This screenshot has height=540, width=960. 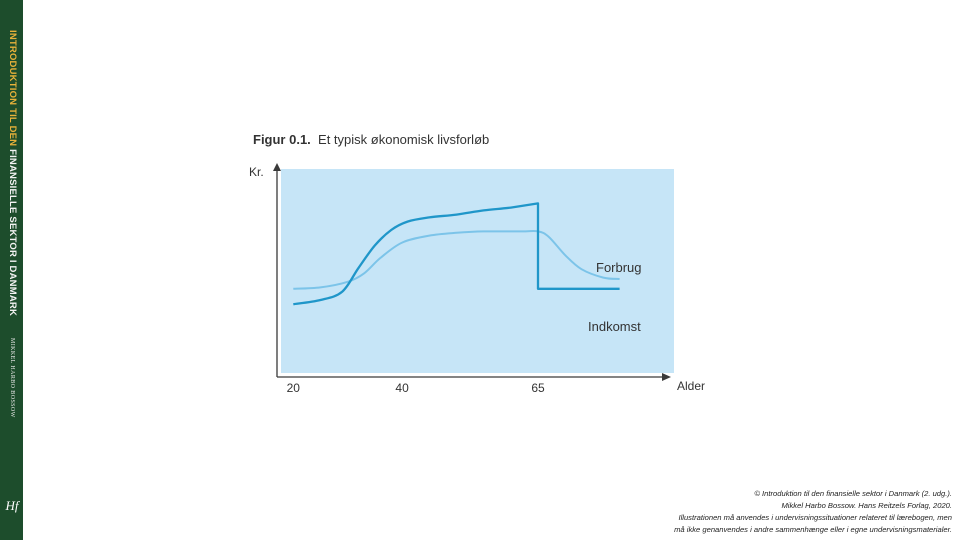 What do you see at coordinates (404, 139) in the screenshot?
I see `figure-title-text: Et typisk økonomisk livsforløb` at bounding box center [404, 139].